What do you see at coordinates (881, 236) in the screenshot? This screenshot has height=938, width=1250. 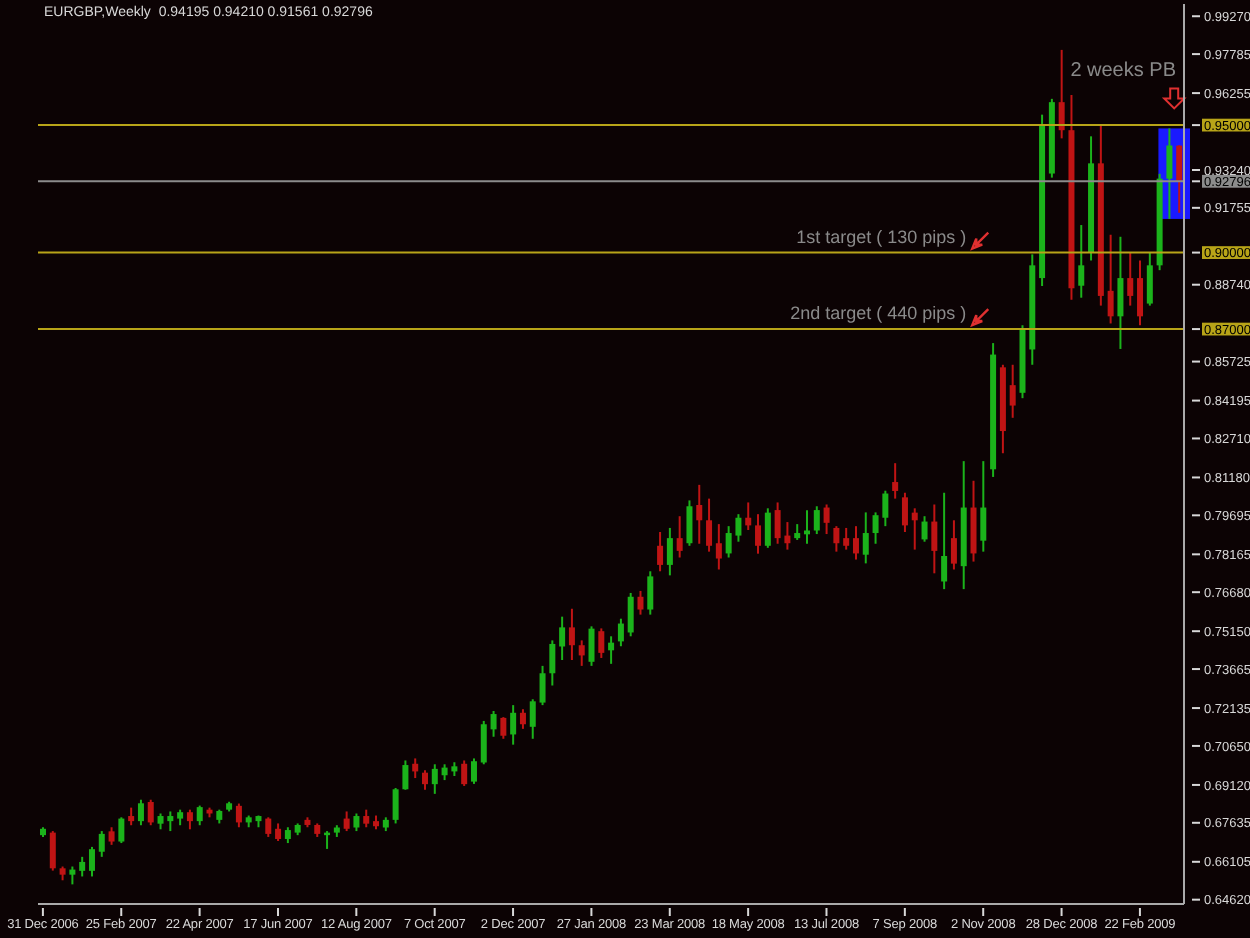 I see `ref-line-label: 1st target ( 130 pips )` at bounding box center [881, 236].